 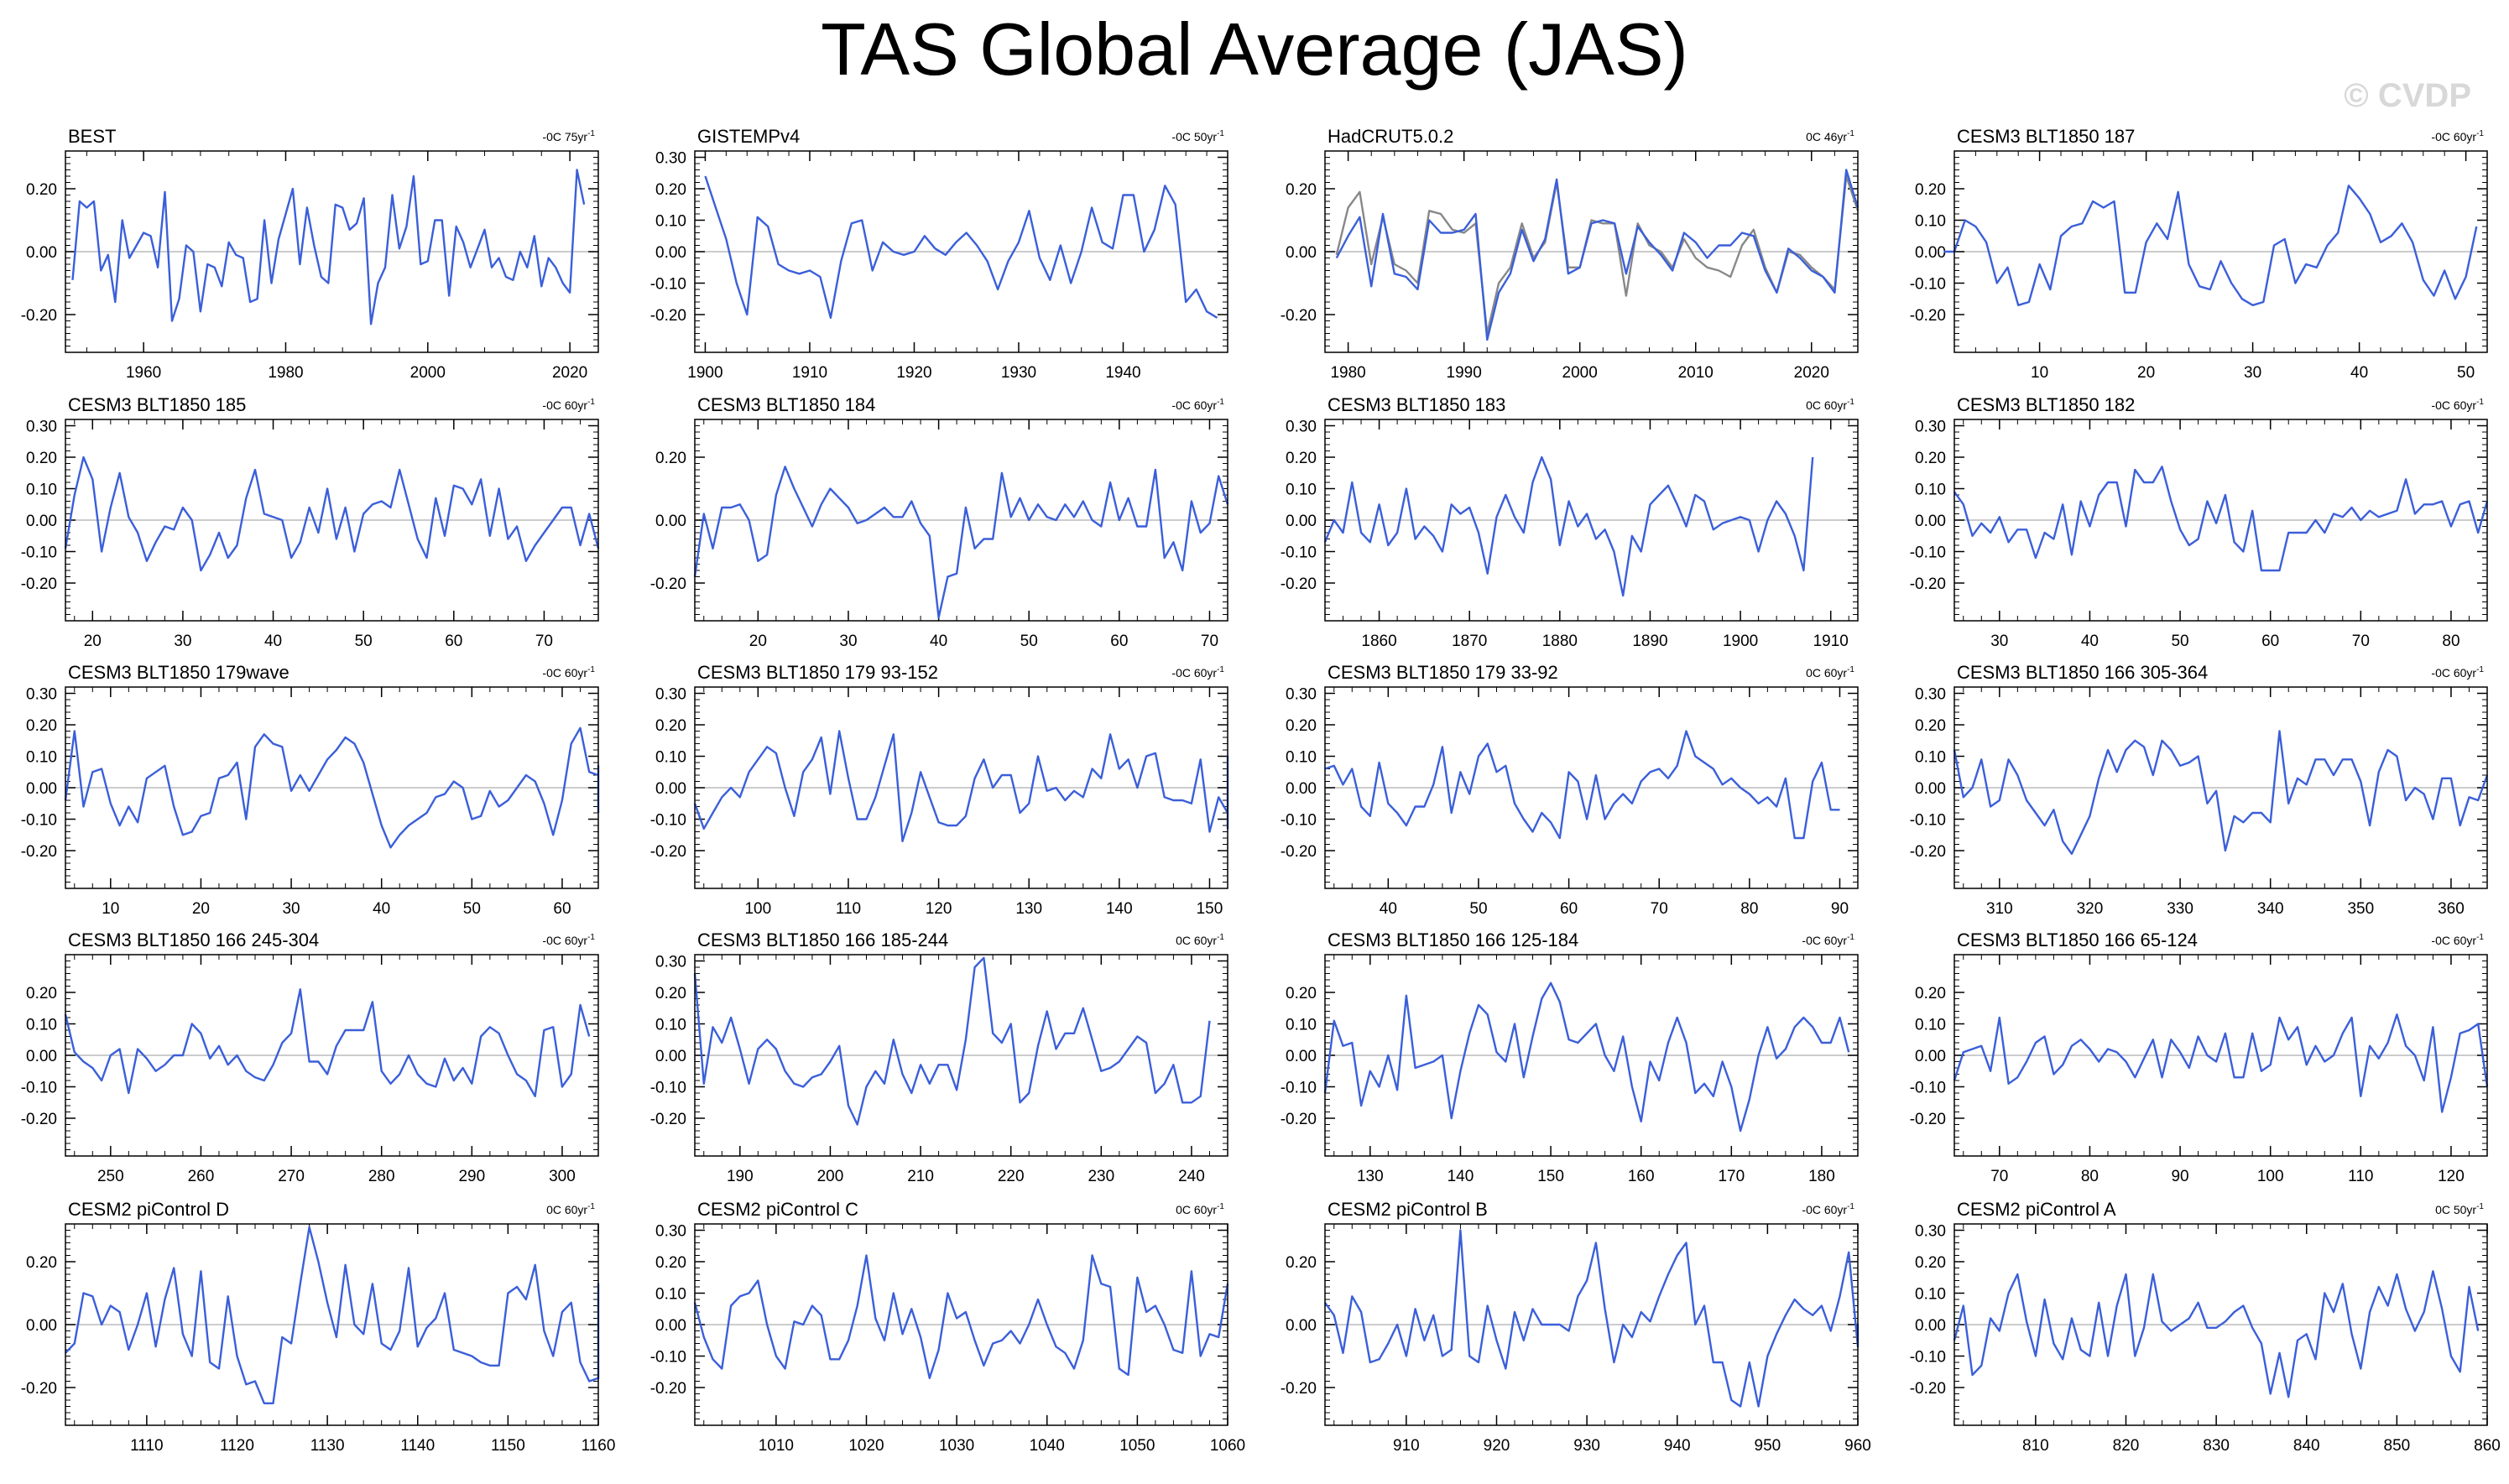 I want to click on x-tick-label: 90, so click(x=1840, y=909).